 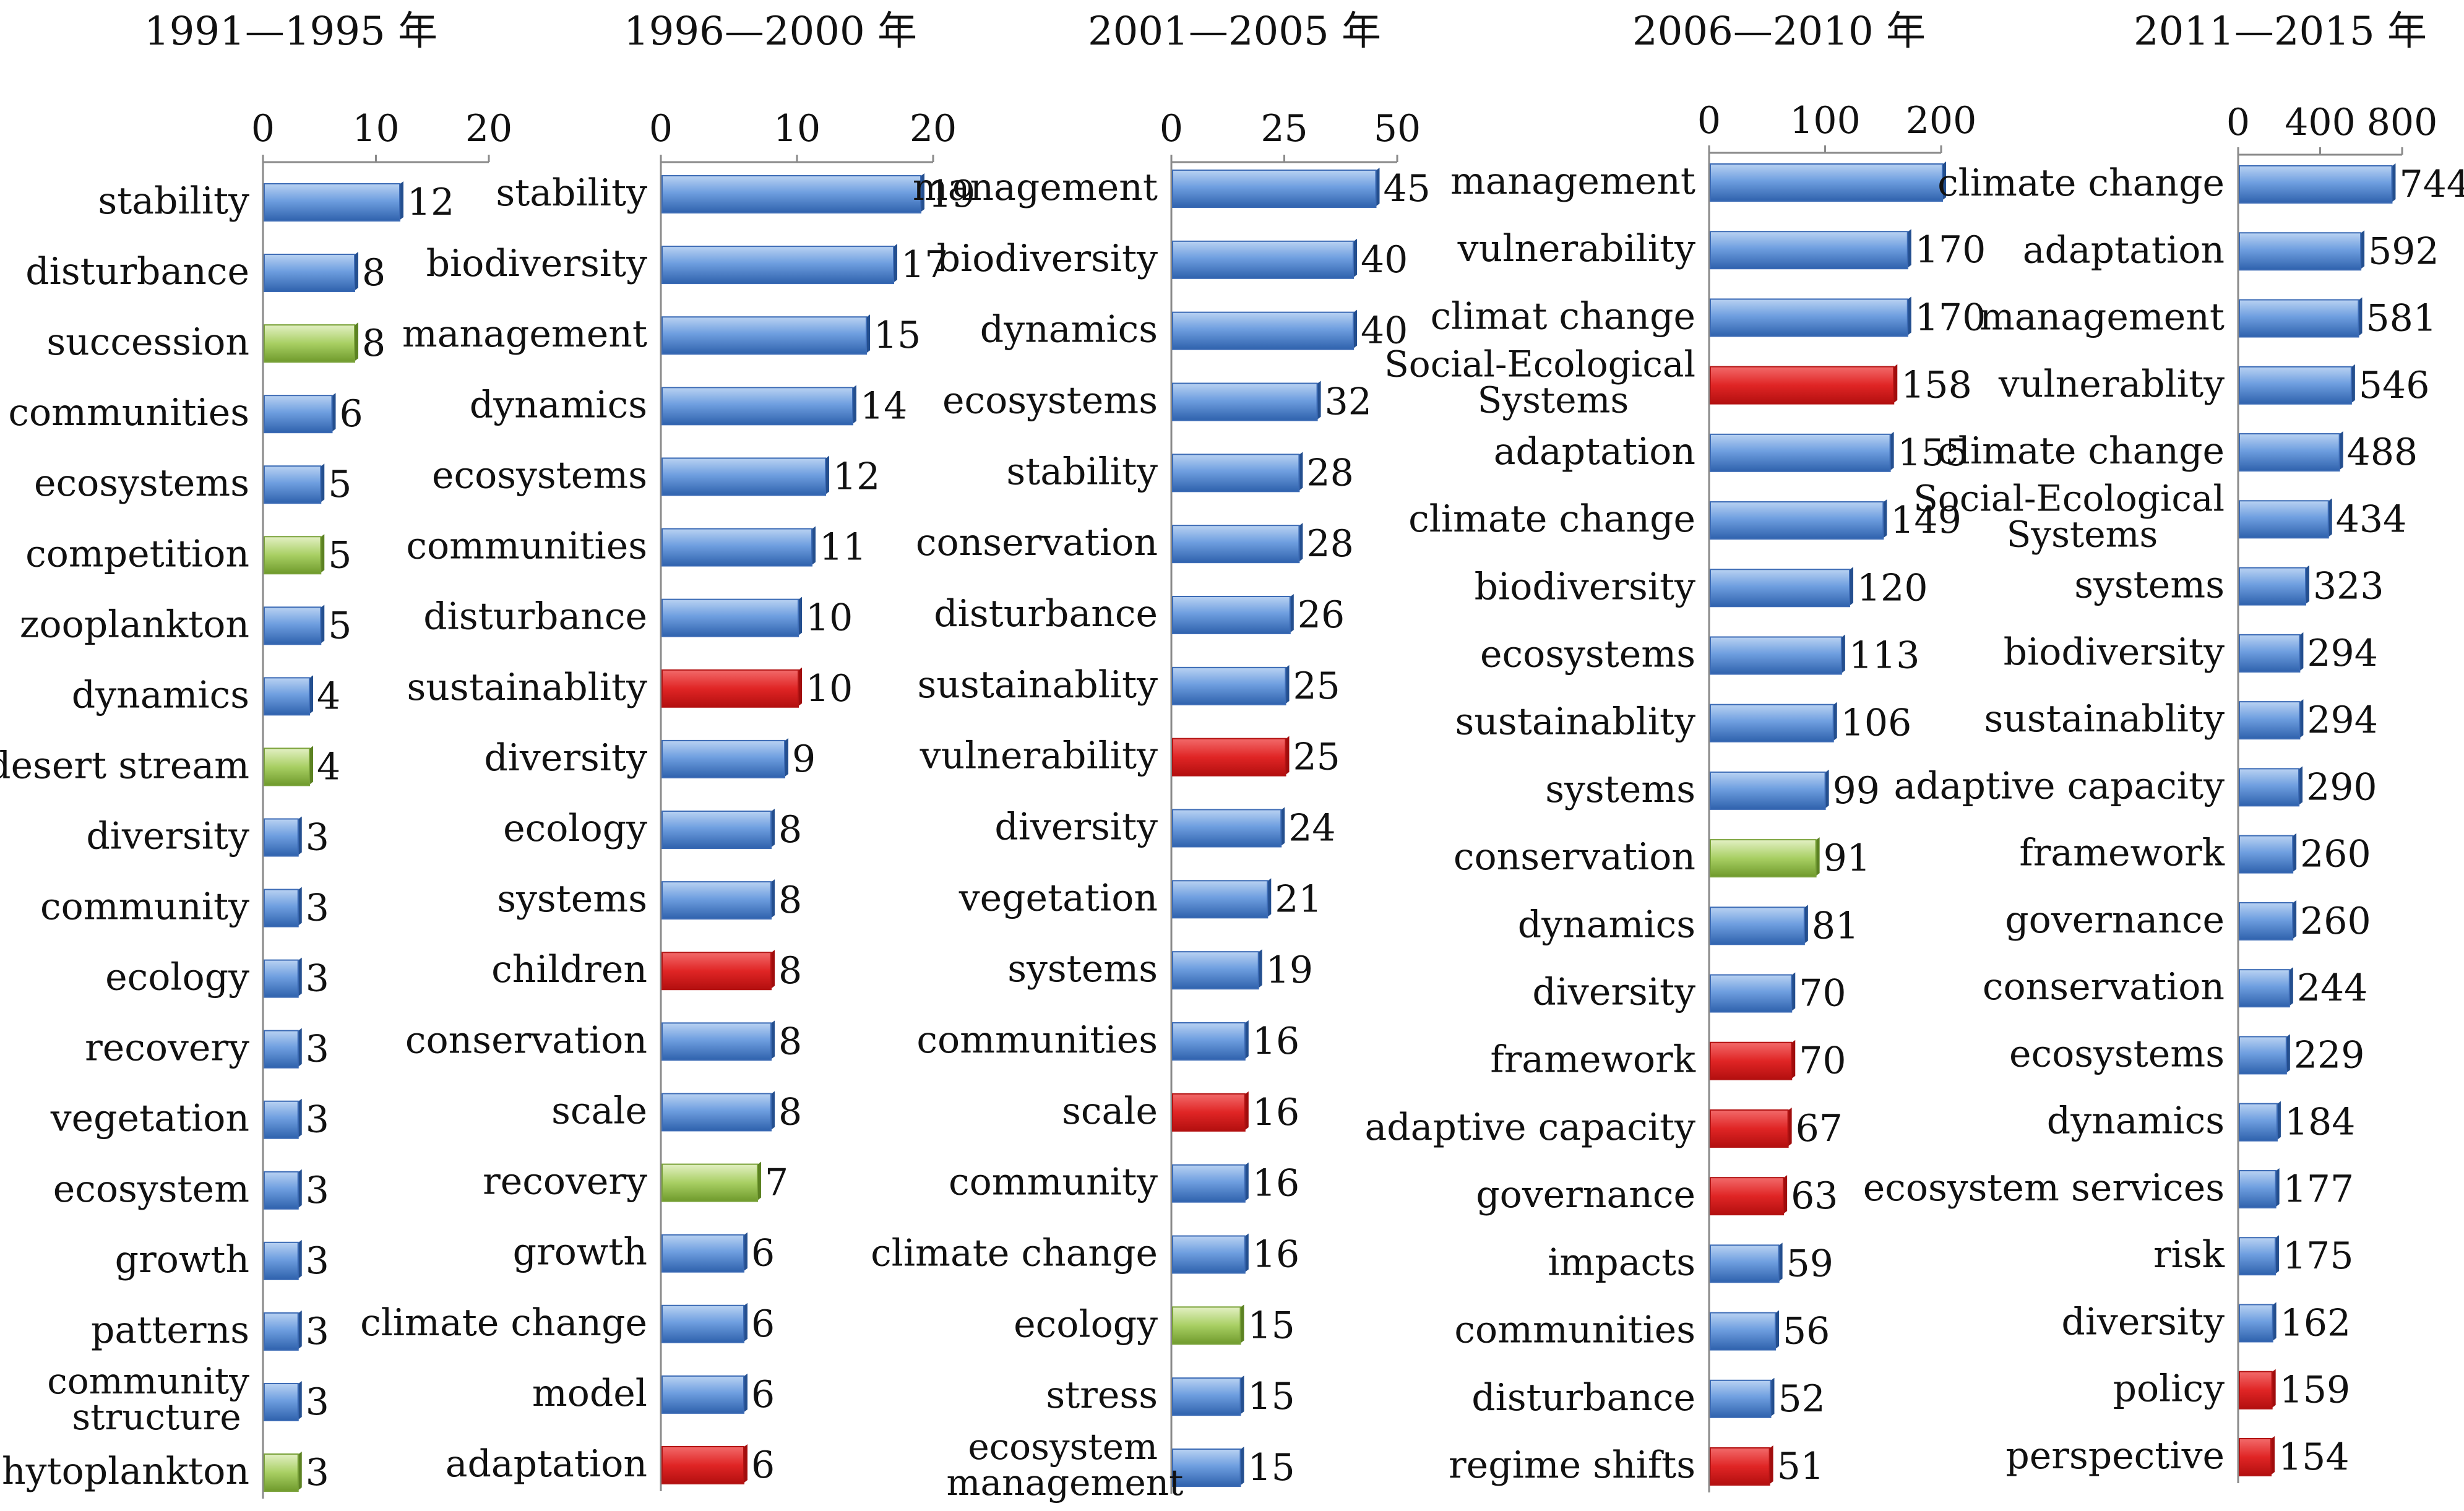 I want to click on category-label: recovery, so click(x=565, y=1181).